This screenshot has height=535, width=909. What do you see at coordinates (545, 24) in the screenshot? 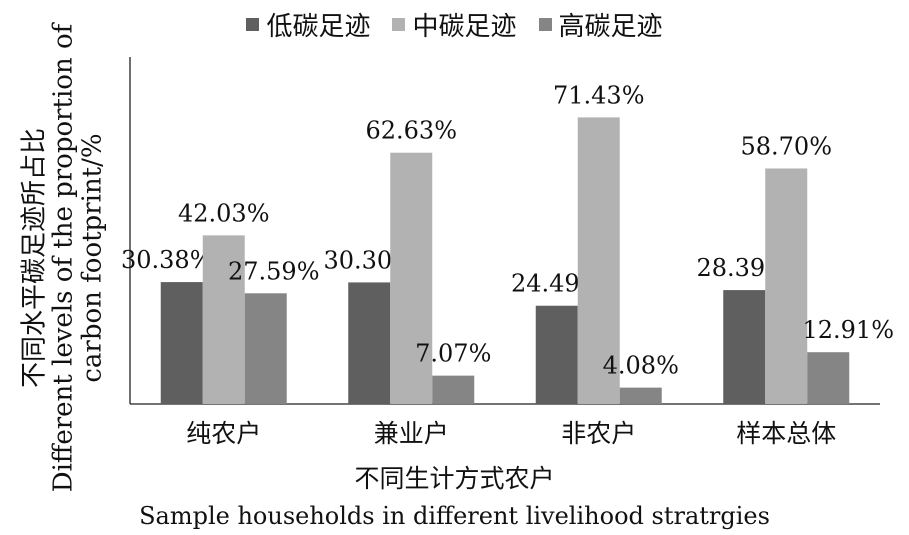
I see `legend-swatch-high` at bounding box center [545, 24].